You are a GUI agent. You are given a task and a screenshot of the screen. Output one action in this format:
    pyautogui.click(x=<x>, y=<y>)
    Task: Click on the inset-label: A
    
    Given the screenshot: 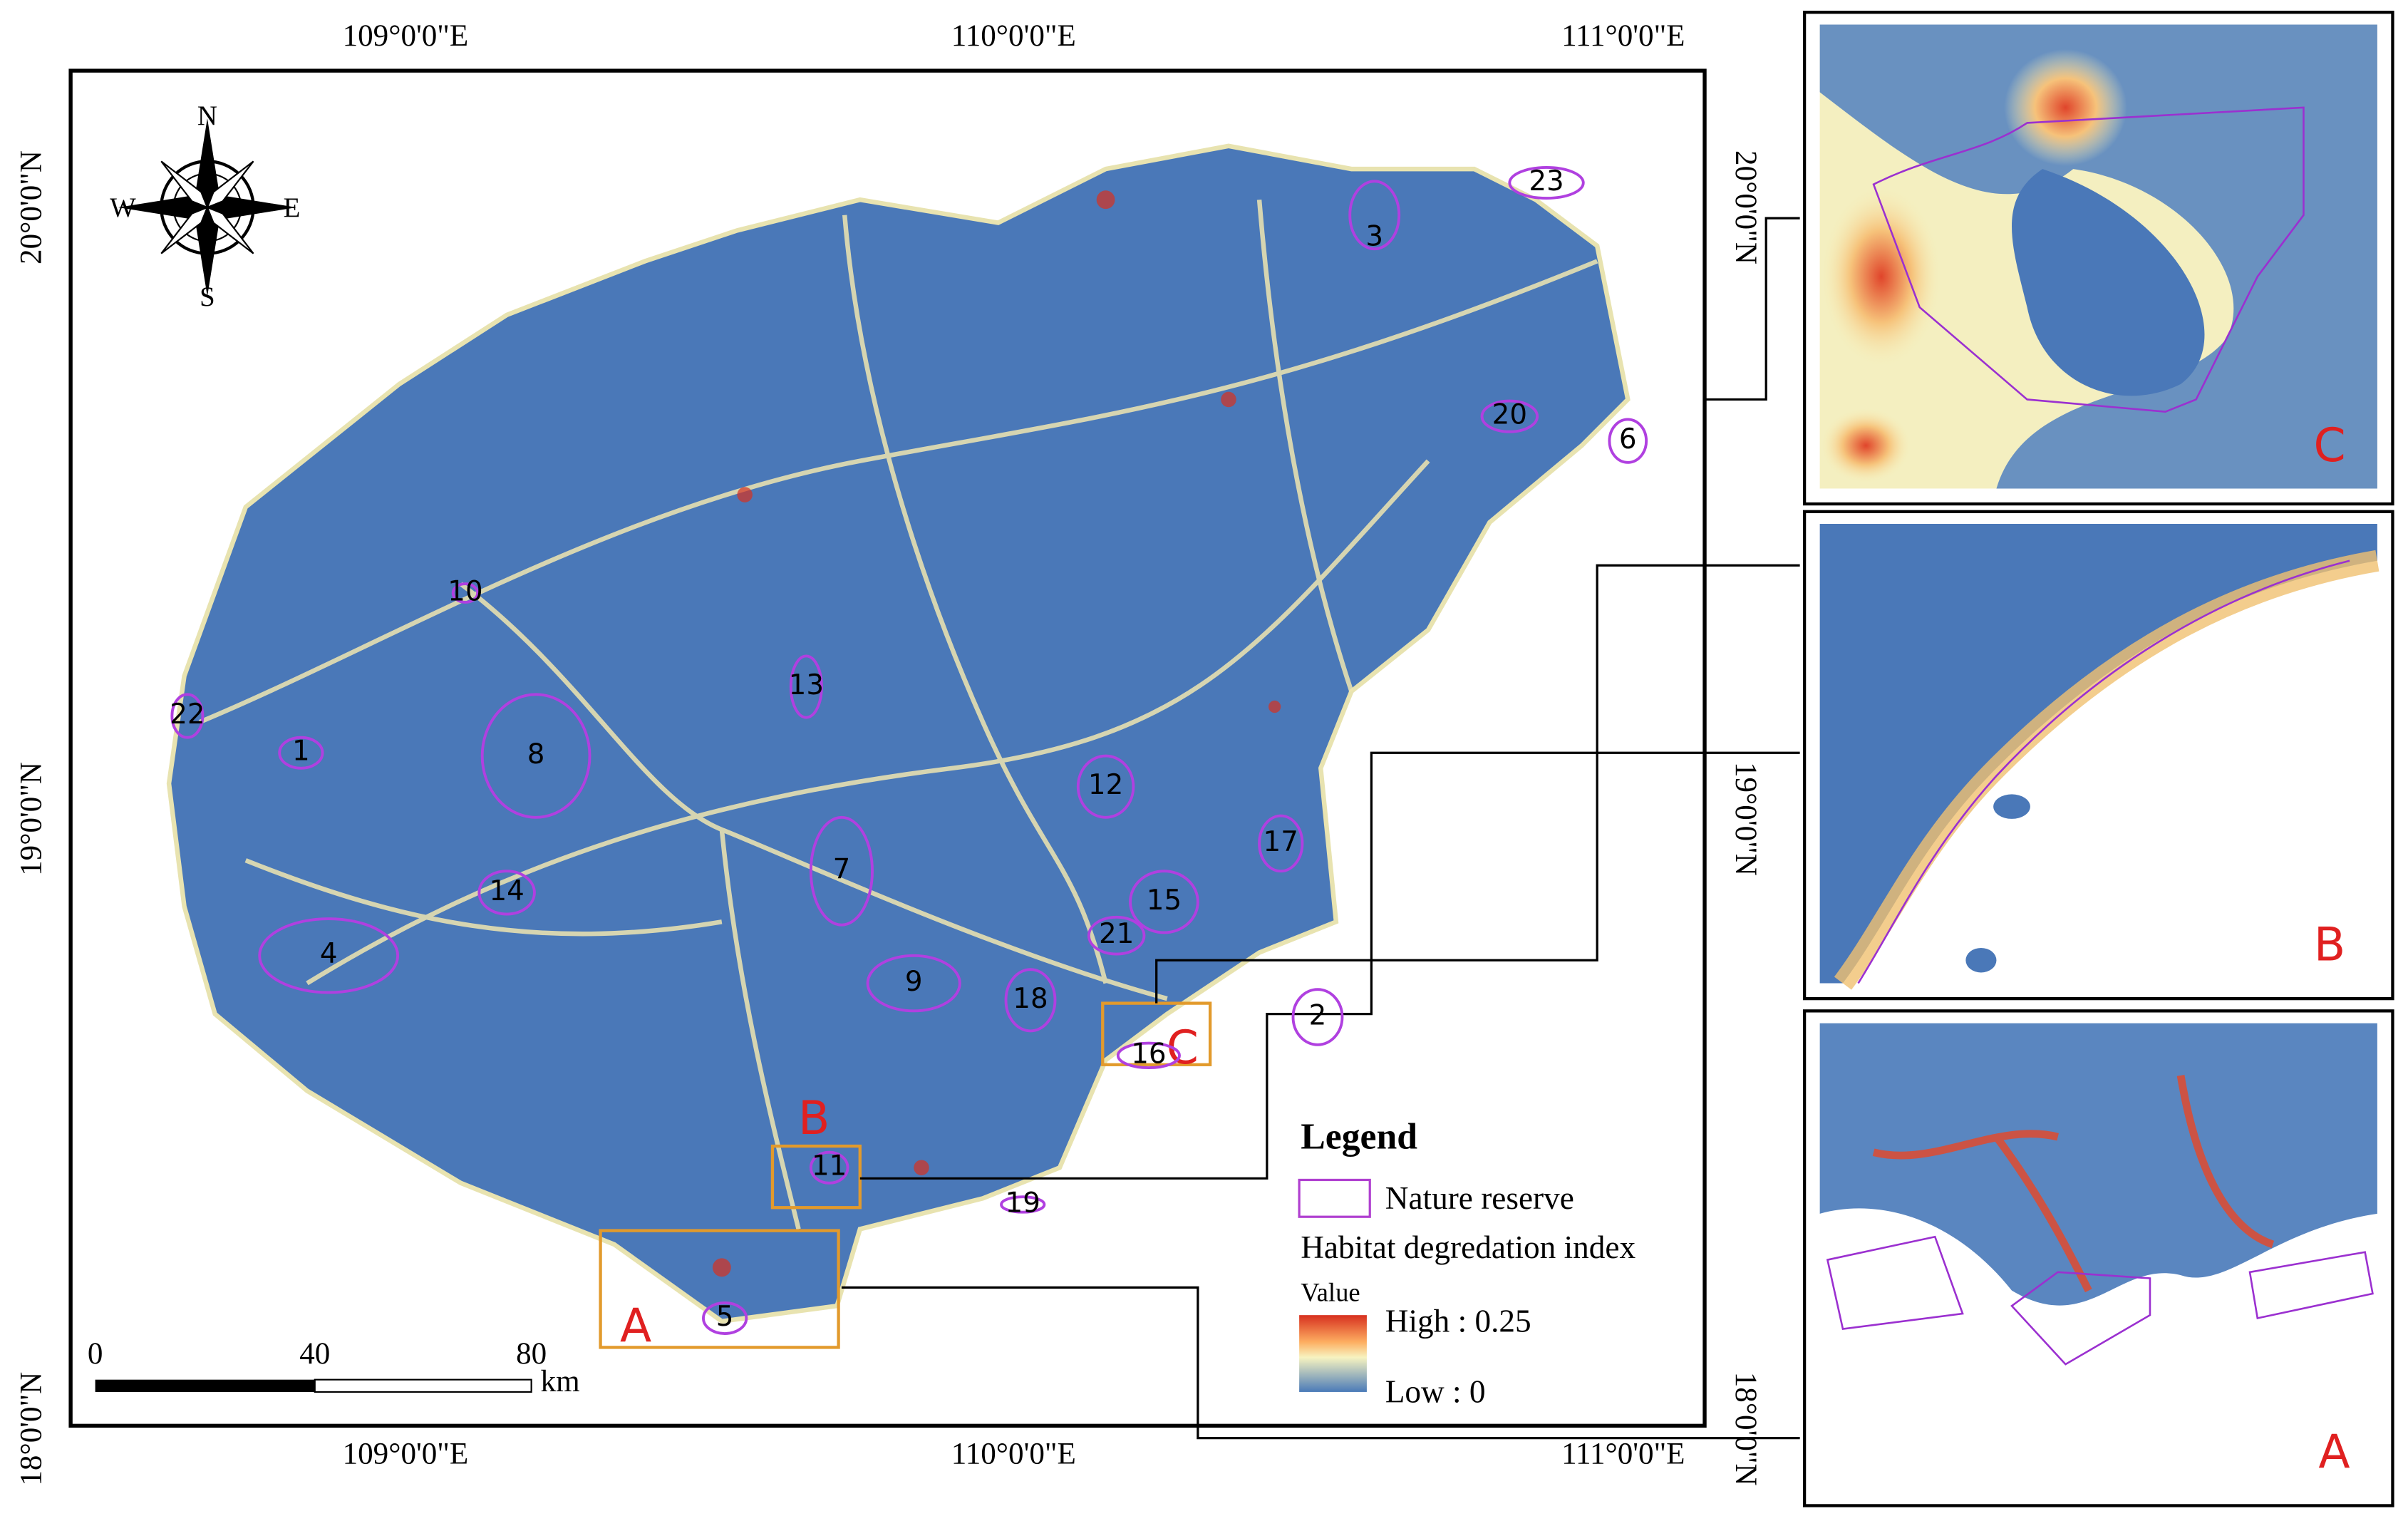 What is the action you would take?
    pyautogui.click(x=2334, y=1452)
    